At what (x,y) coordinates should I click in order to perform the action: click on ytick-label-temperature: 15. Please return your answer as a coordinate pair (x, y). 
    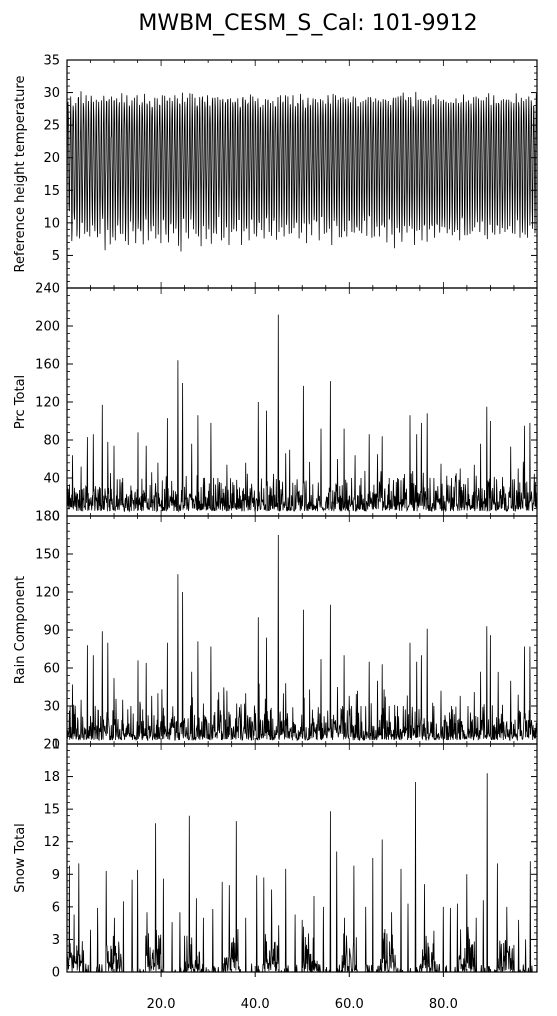
    Looking at the image, I should click on (51, 191).